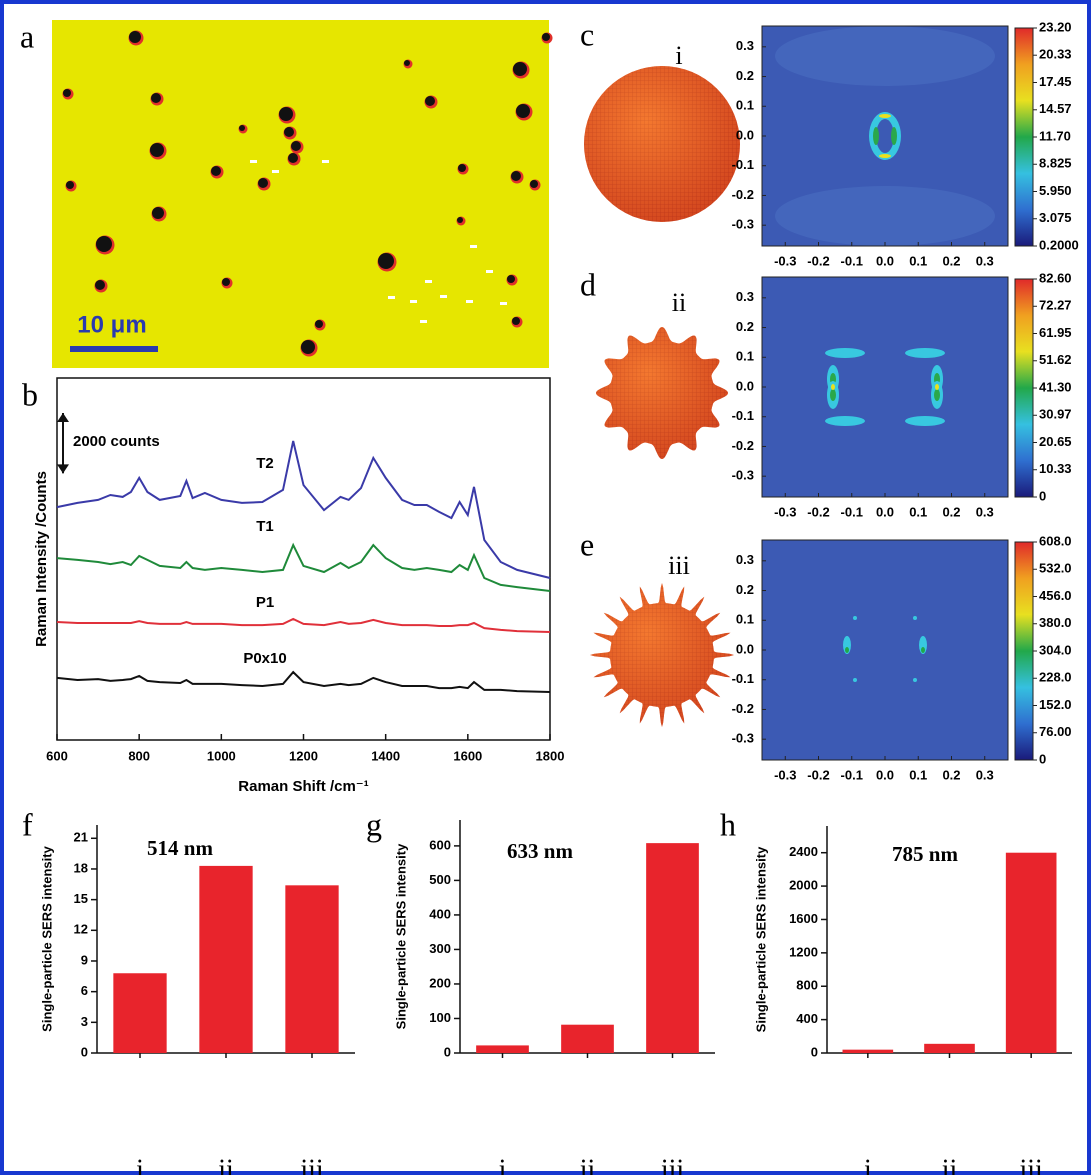 The height and width of the screenshot is (1175, 1091). I want to click on y-tick-label: 100, so click(440, 1017).